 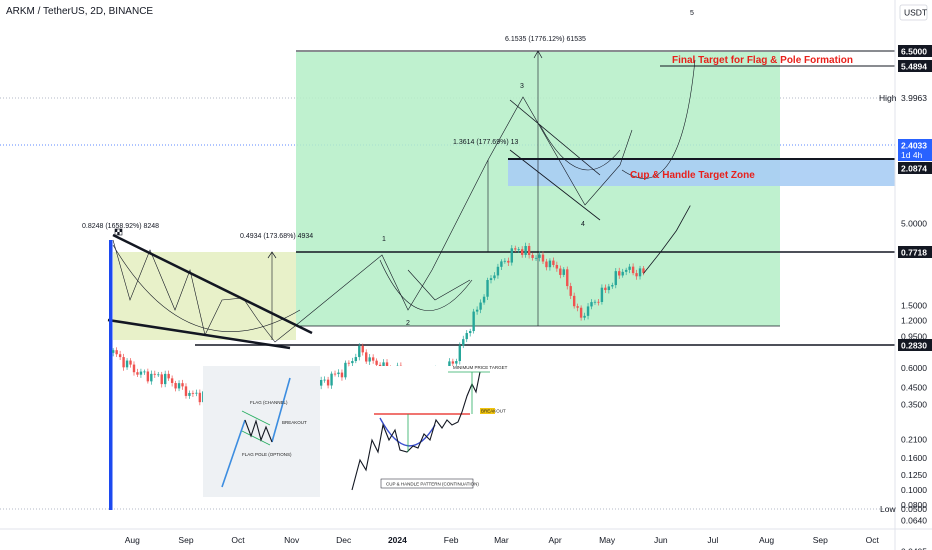 What do you see at coordinates (485, 142) in the screenshot?
I see `measure-mid-label: 1.3614 (177.69%) 13` at bounding box center [485, 142].